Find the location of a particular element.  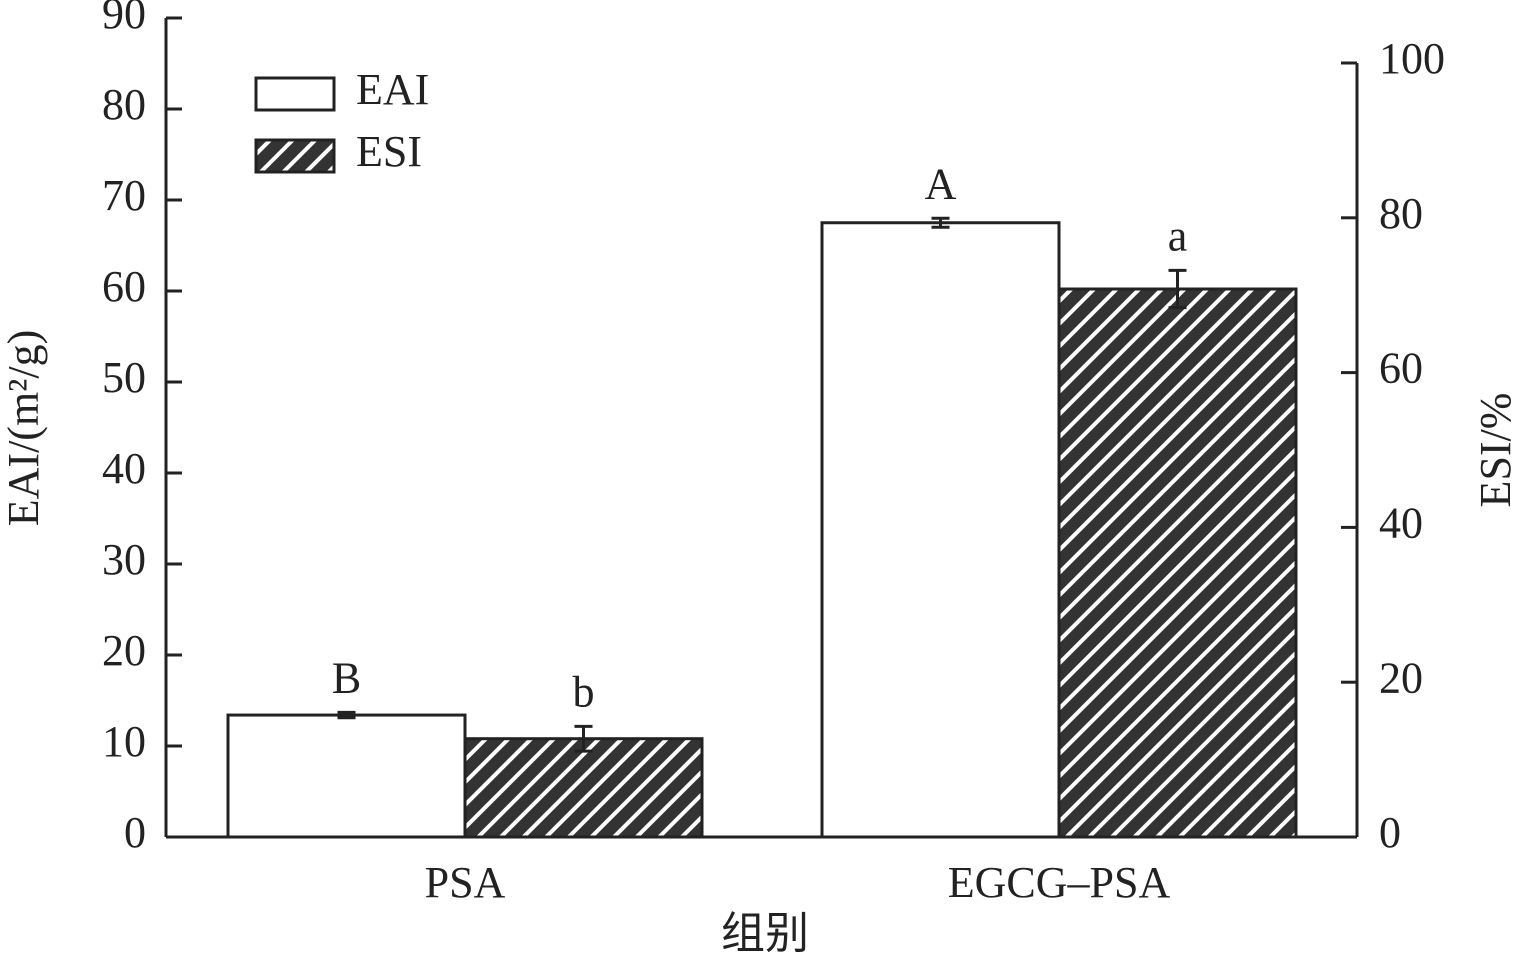

y-axis-label: EAI/(m²/g) is located at coordinates (24, 428).